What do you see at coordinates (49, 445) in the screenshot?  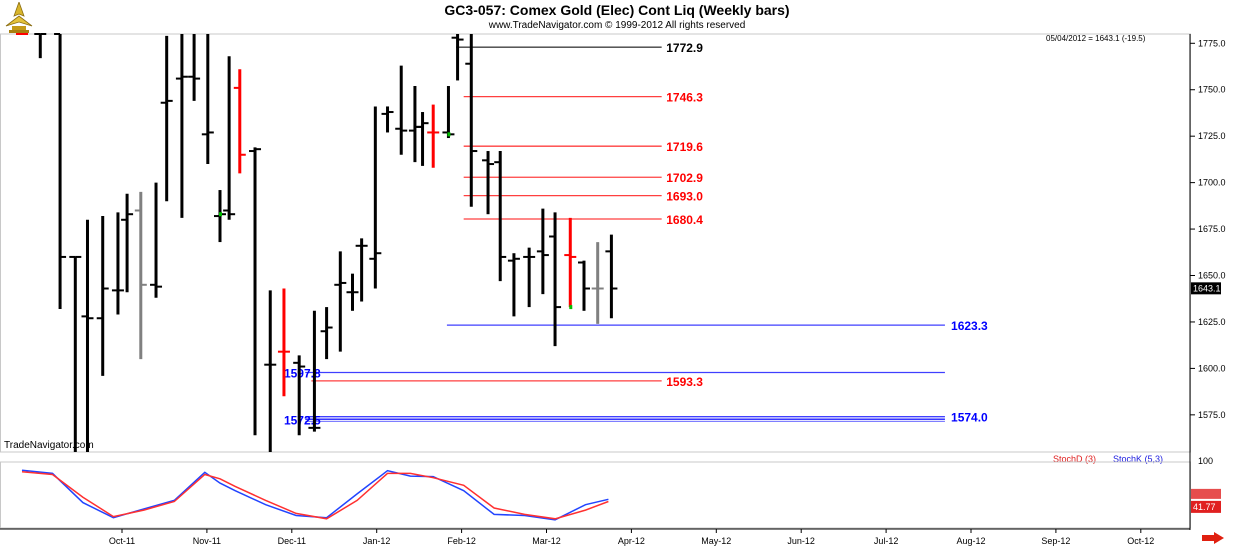 I see `watermark-label: TradeNavigator.com` at bounding box center [49, 445].